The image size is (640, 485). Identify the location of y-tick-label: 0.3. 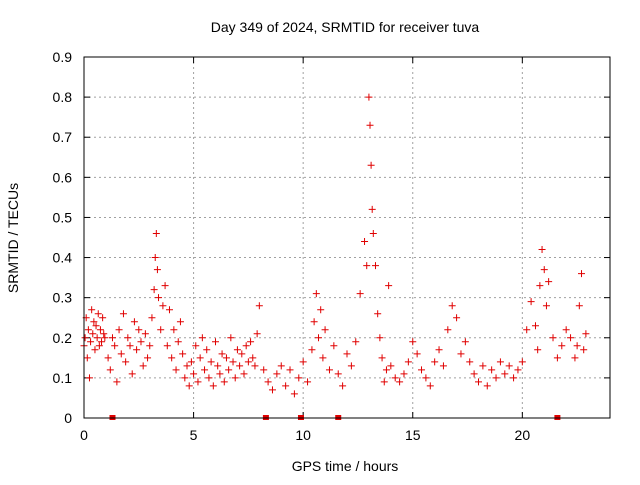
(63, 298).